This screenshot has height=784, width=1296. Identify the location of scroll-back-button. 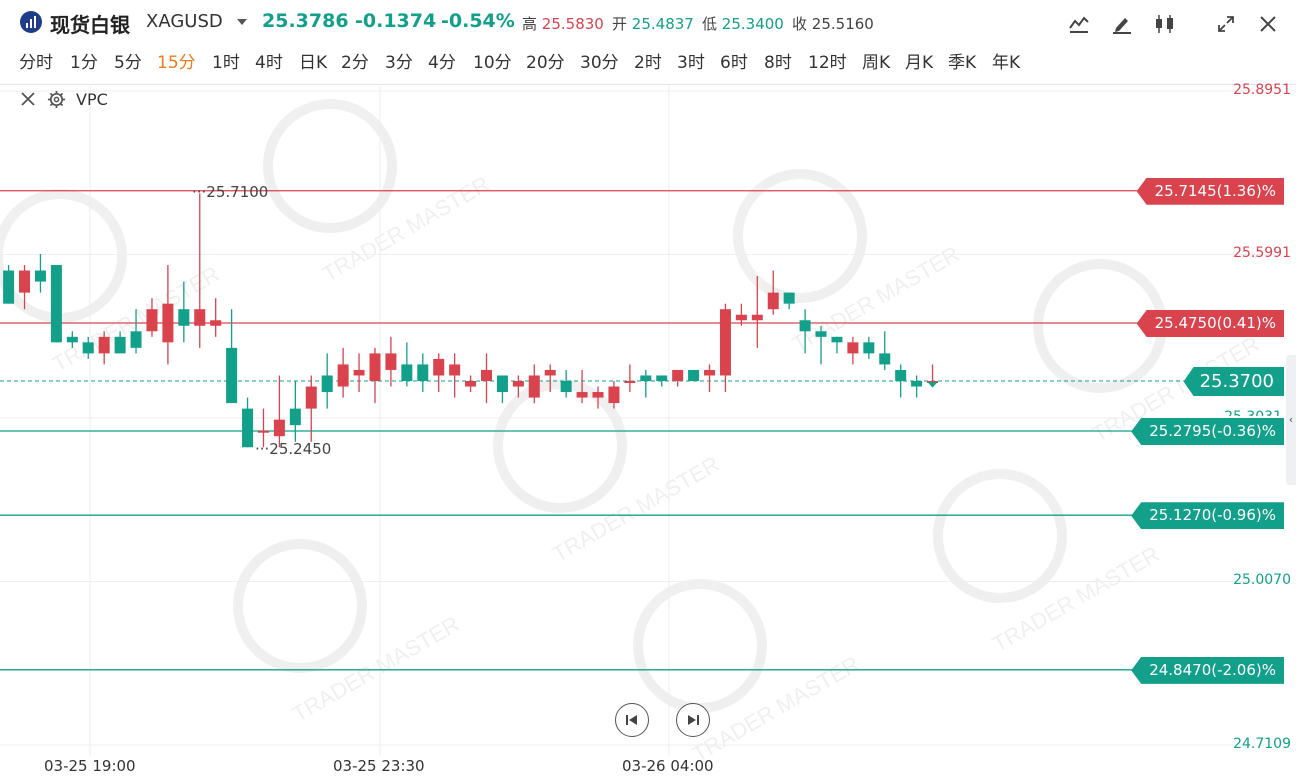
(632, 720).